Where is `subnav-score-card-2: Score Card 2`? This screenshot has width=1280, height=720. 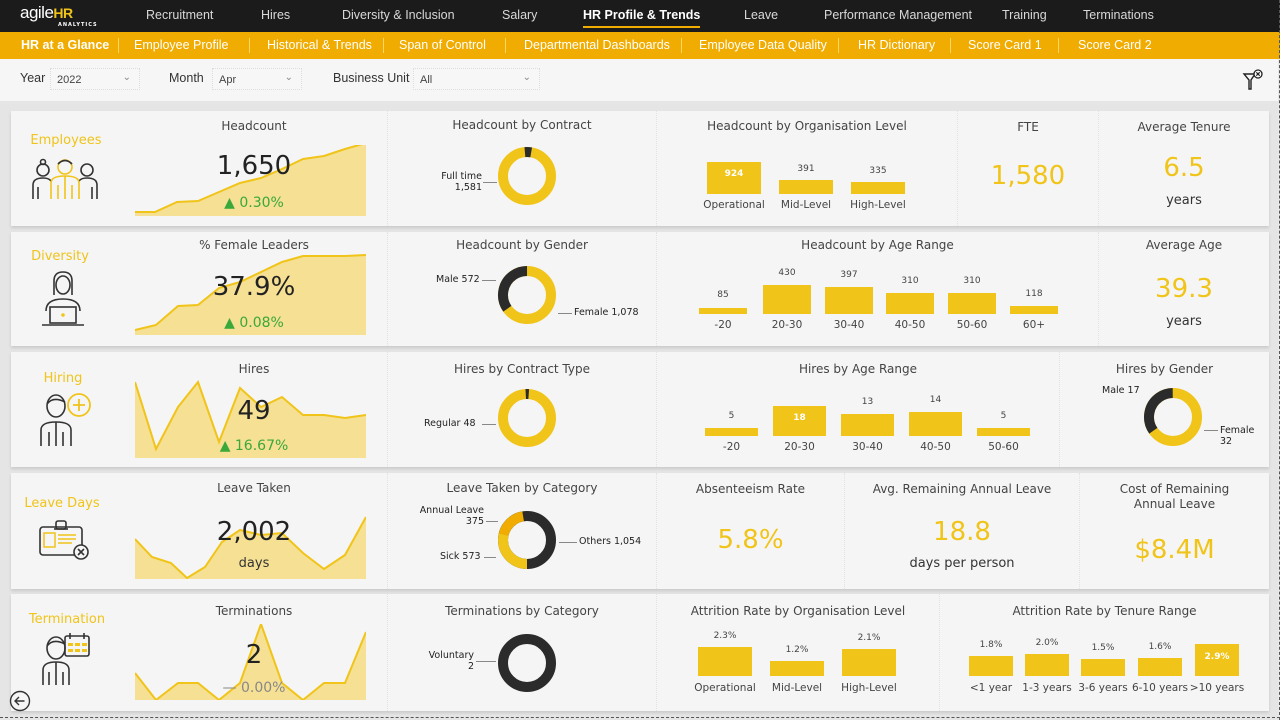 subnav-score-card-2: Score Card 2 is located at coordinates (1115, 45).